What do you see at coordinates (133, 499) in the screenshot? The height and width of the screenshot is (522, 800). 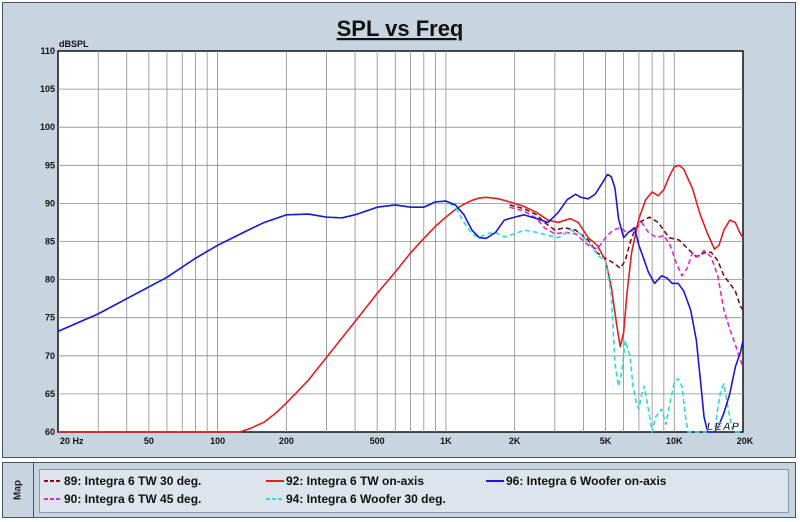 I see `legend-label-90: 90: Integra 6 TW 45 deg.` at bounding box center [133, 499].